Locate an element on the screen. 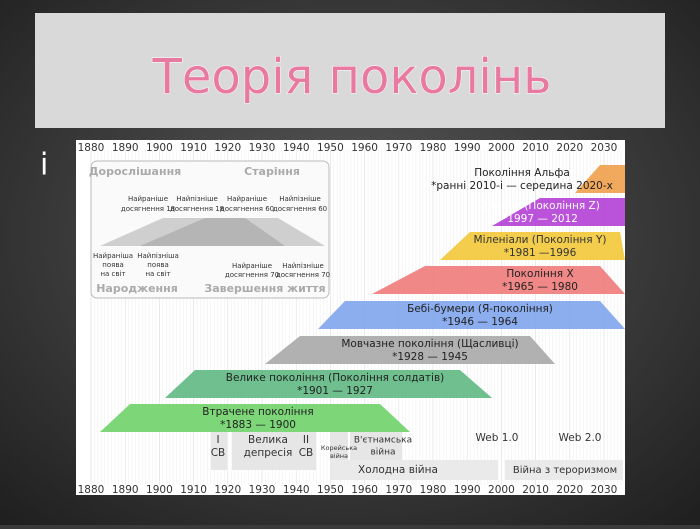 The width and height of the screenshot is (700, 529). event-label: II is located at coordinates (306, 440).